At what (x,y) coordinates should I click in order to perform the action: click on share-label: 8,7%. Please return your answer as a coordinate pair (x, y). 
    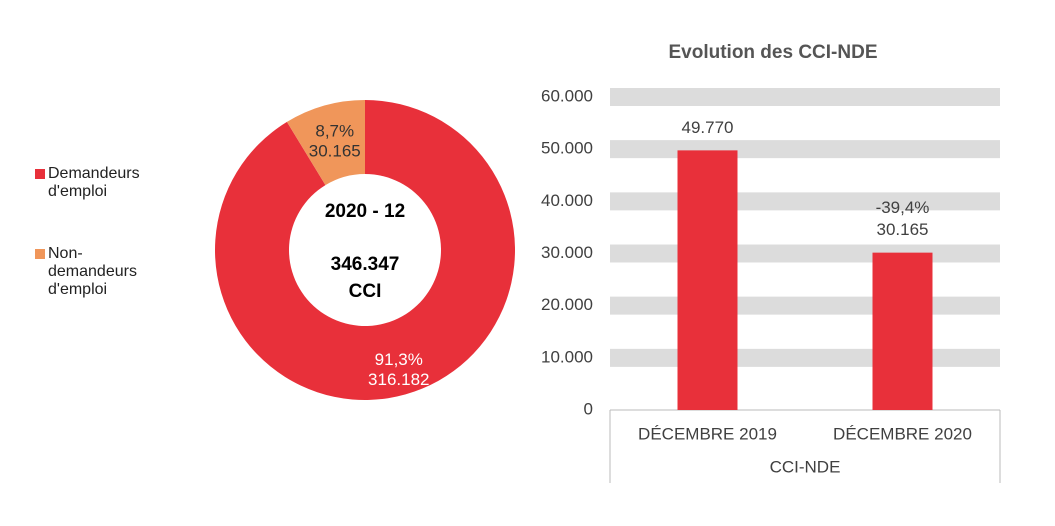
    Looking at the image, I should click on (334, 131).